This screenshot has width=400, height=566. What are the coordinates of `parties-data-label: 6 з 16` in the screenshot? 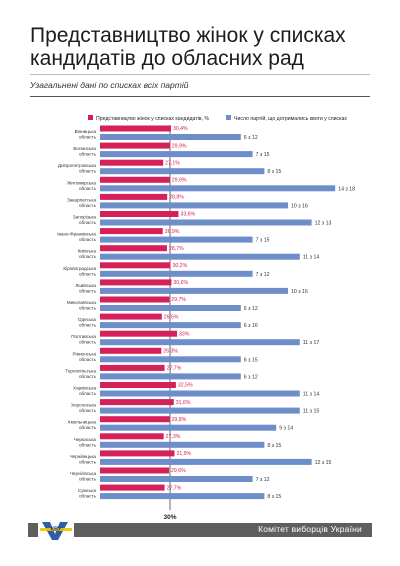 It's located at (251, 326).